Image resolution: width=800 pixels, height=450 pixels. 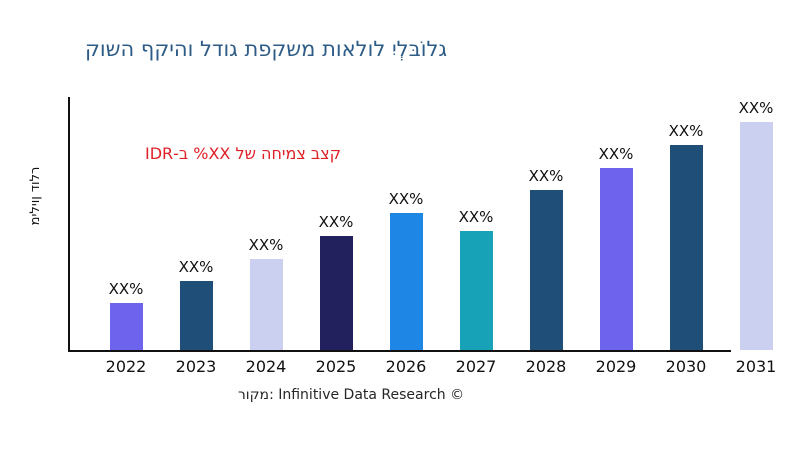 I want to click on x-tick-label-2022: 2022, so click(x=126, y=366).